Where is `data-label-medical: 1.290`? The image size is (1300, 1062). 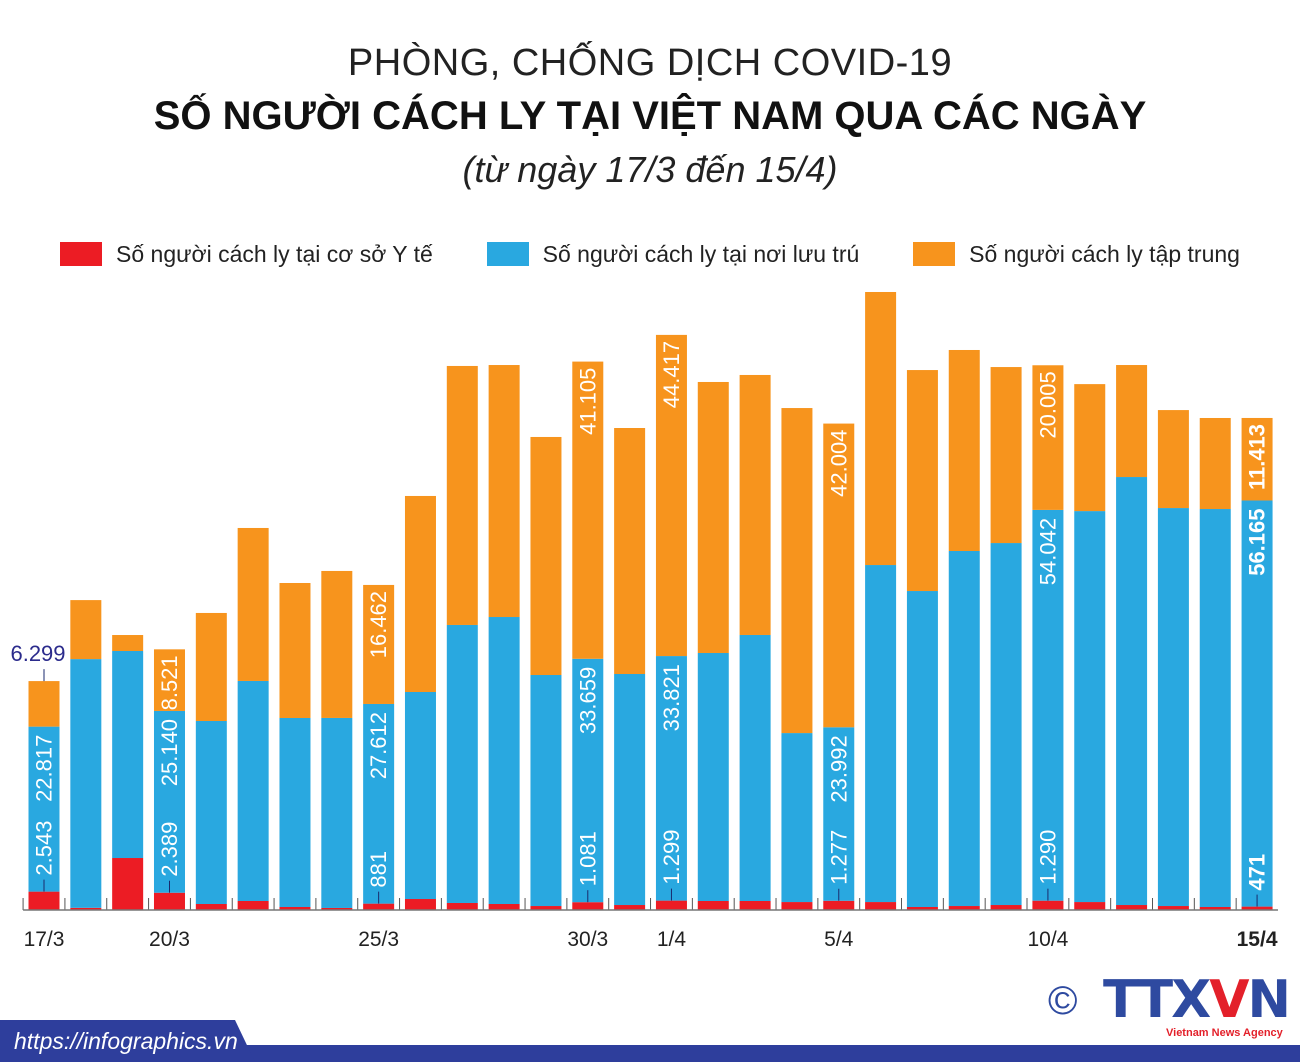
data-label-medical: 1.290 is located at coordinates (1047, 857).